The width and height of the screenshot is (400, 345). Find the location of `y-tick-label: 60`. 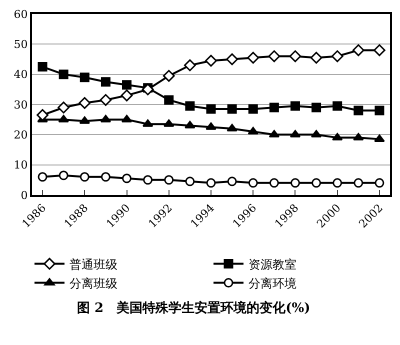

y-tick-label: 60 is located at coordinates (21, 14).